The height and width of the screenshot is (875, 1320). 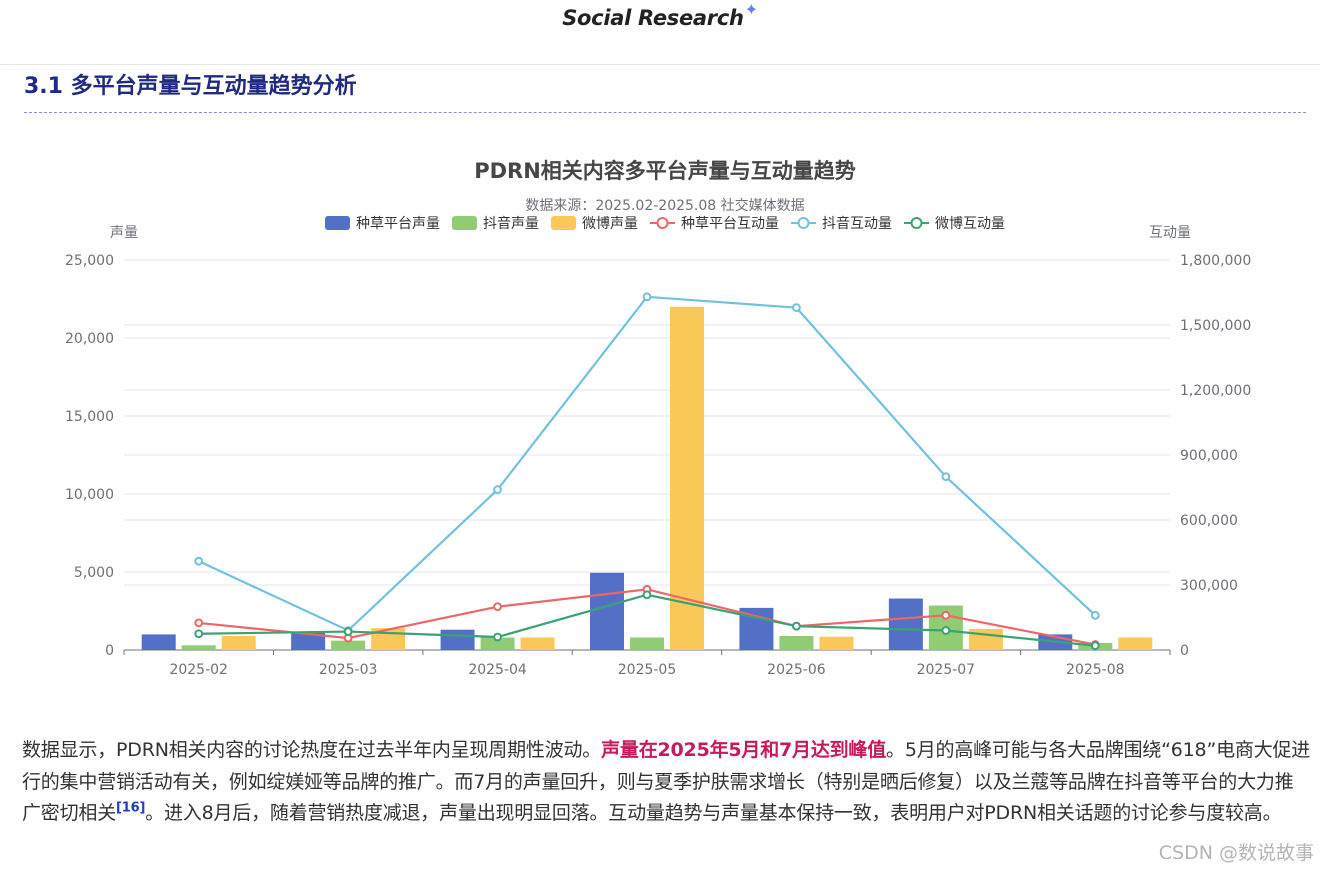 What do you see at coordinates (946, 670) in the screenshot?
I see `x-tick-label: 2025-07` at bounding box center [946, 670].